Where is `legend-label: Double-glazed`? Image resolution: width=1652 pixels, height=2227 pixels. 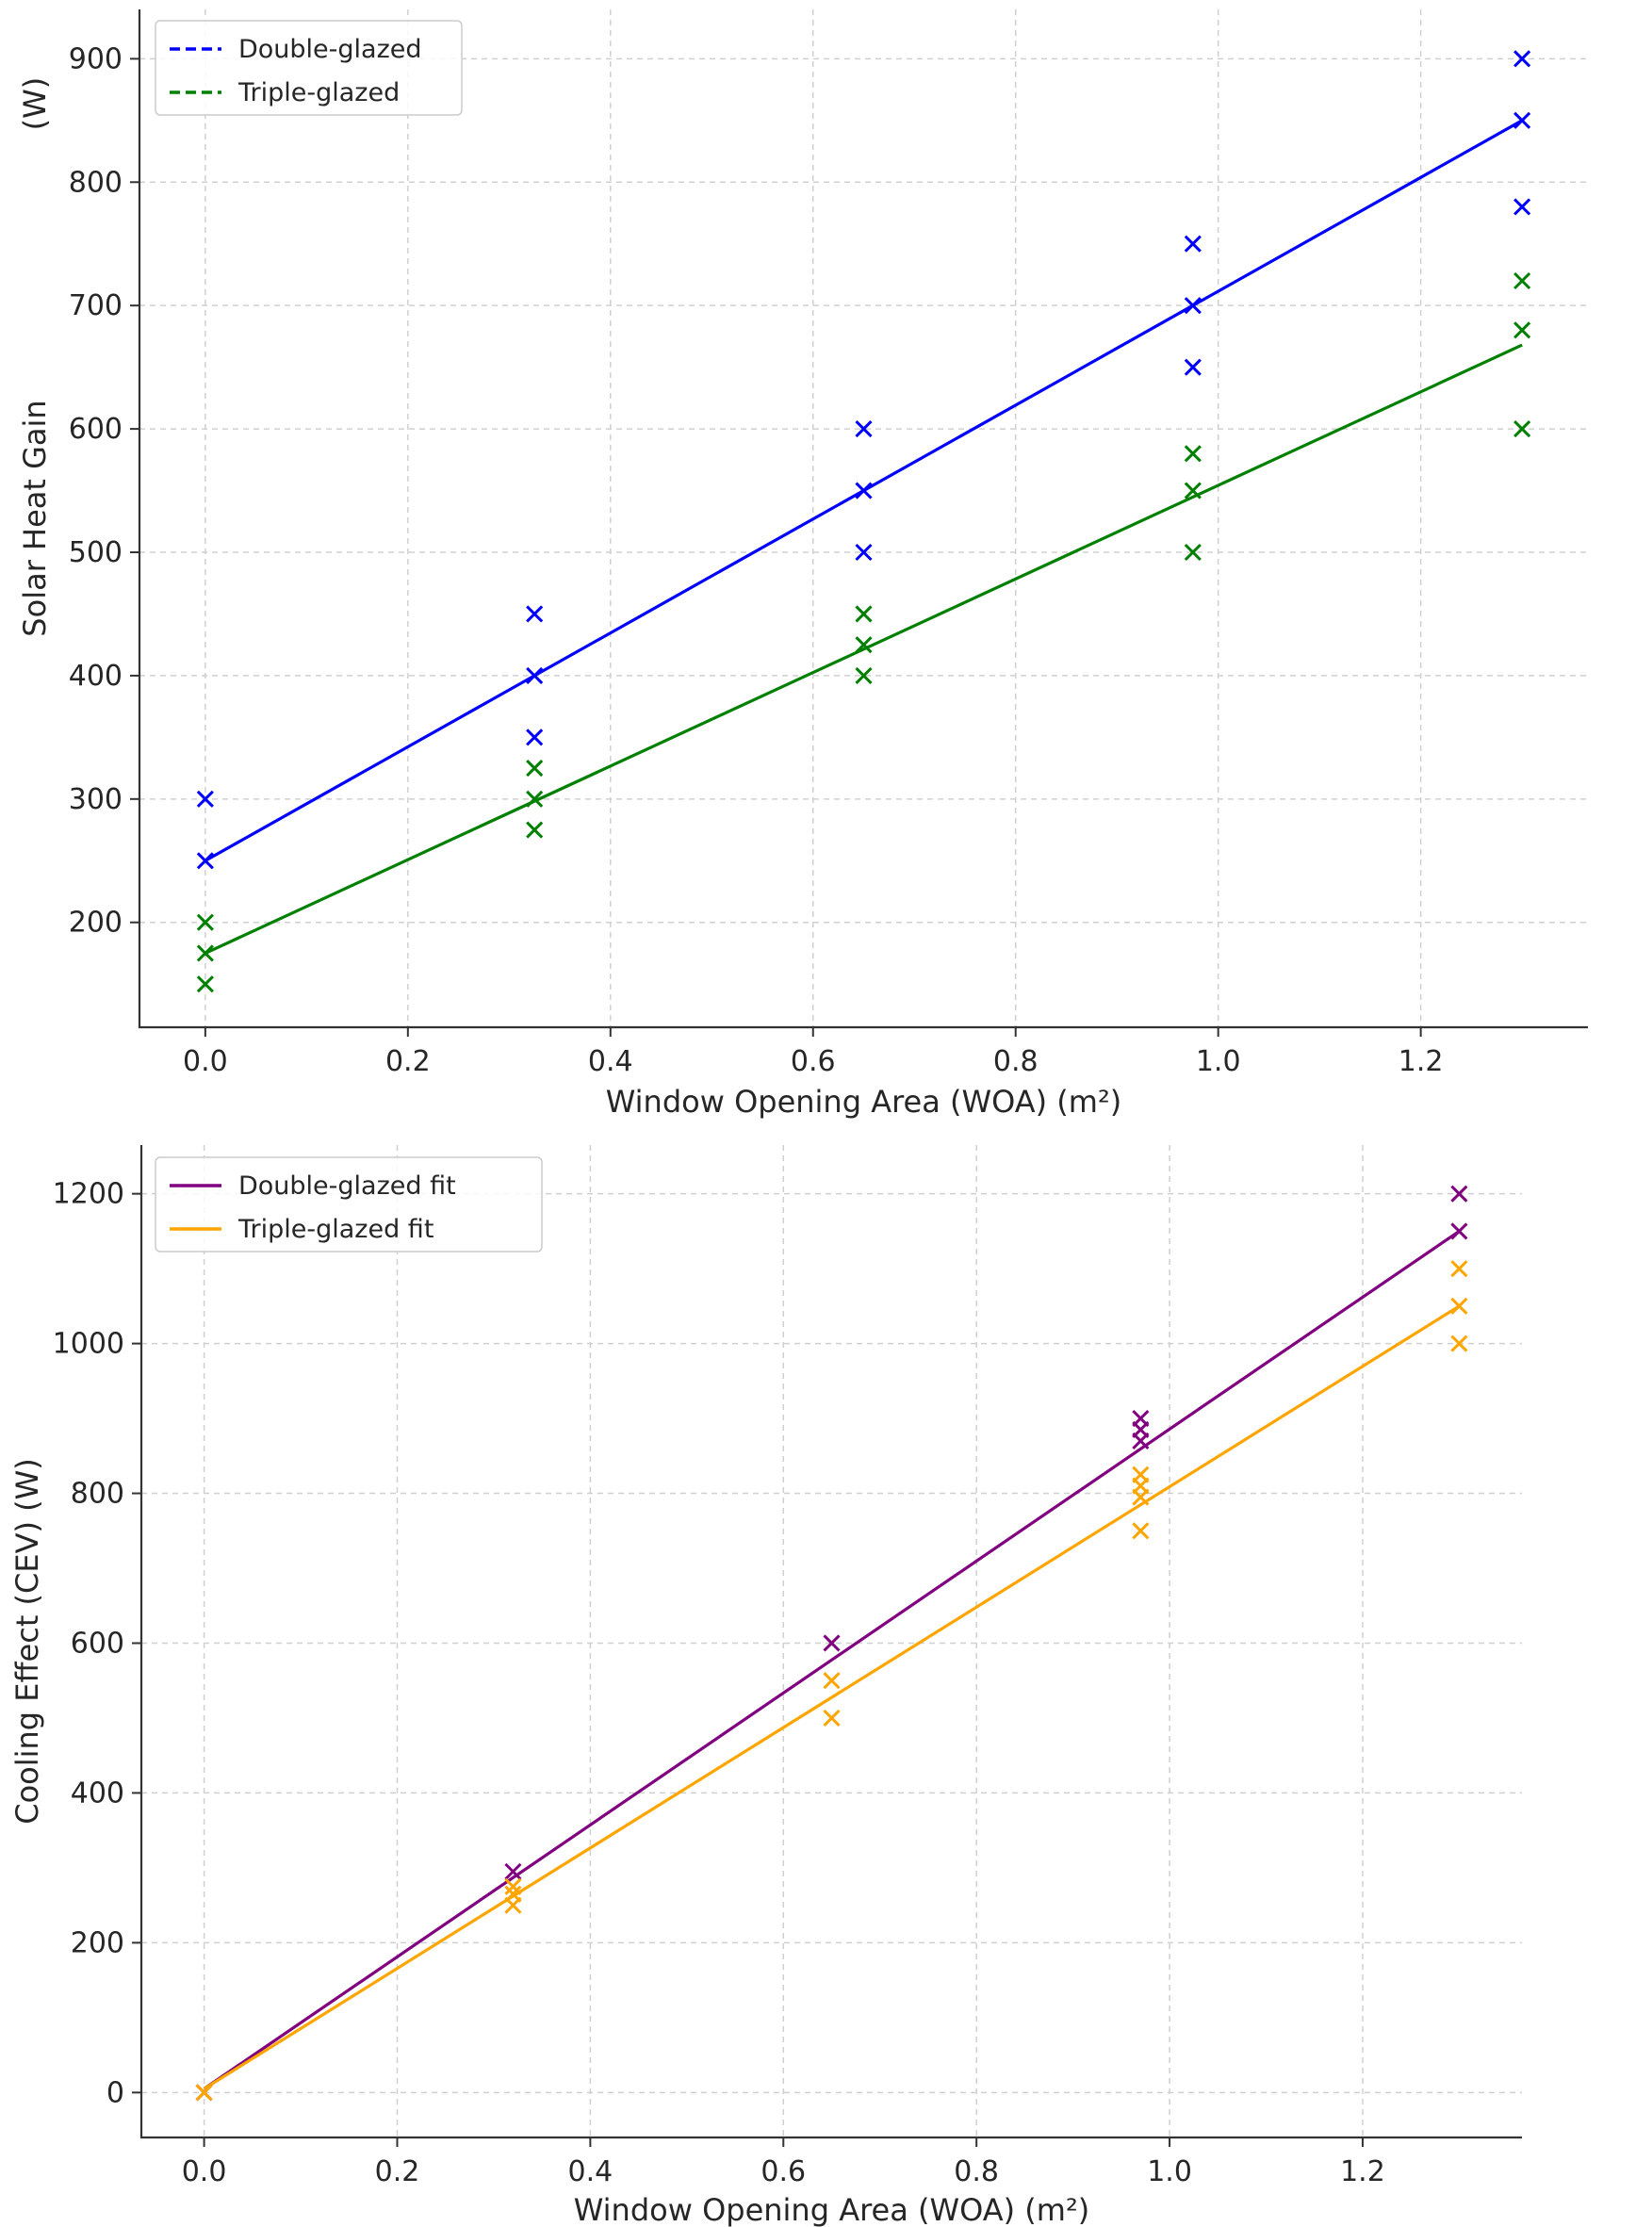
legend-label: Double-glazed is located at coordinates (330, 50).